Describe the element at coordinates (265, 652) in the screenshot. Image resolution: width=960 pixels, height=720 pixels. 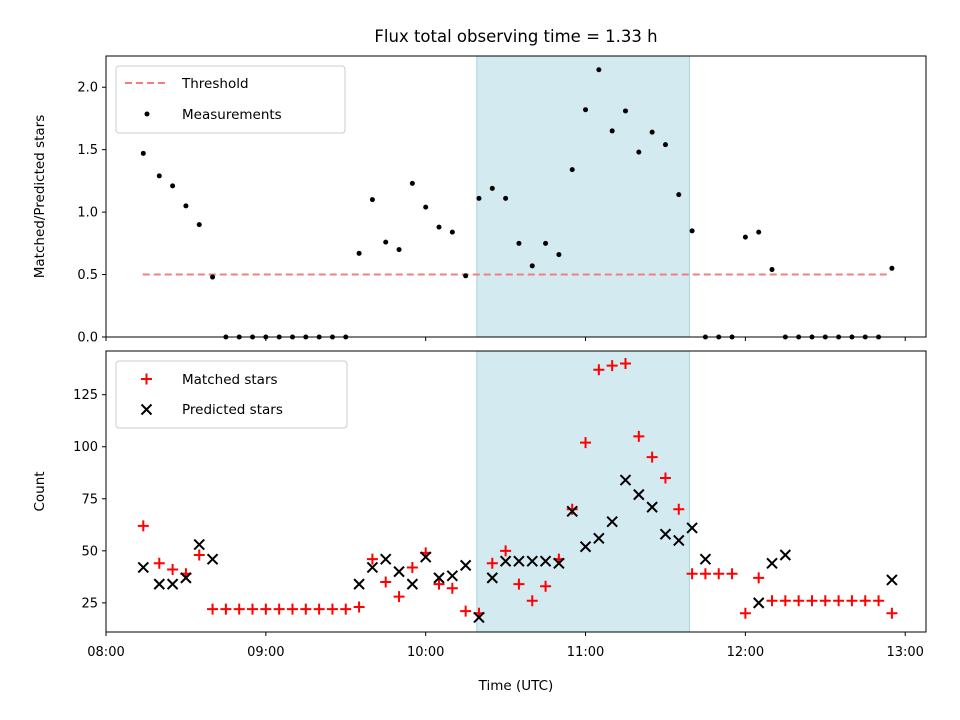
I see `x-tick-label-1: 09:00` at that location.